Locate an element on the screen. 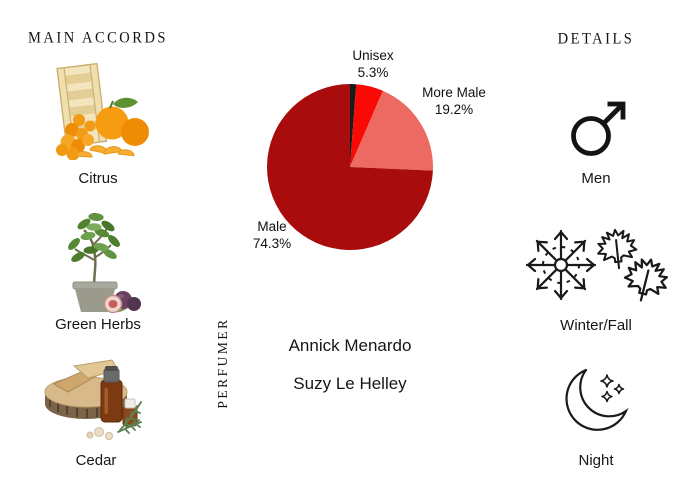 The height and width of the screenshot is (500, 700). sparkle-stars is located at coordinates (612, 388).